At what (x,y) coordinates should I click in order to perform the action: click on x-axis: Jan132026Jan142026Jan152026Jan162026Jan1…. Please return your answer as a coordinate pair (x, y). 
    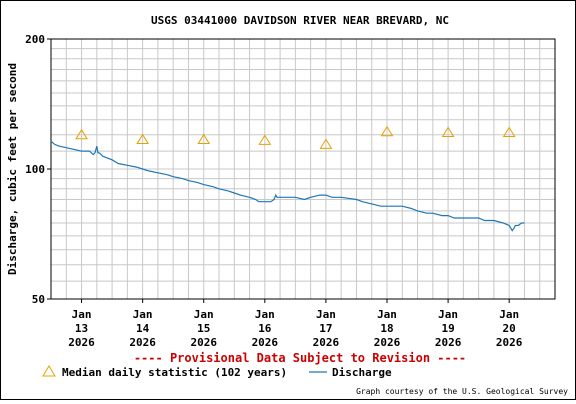
    Looking at the image, I should click on (295, 324).